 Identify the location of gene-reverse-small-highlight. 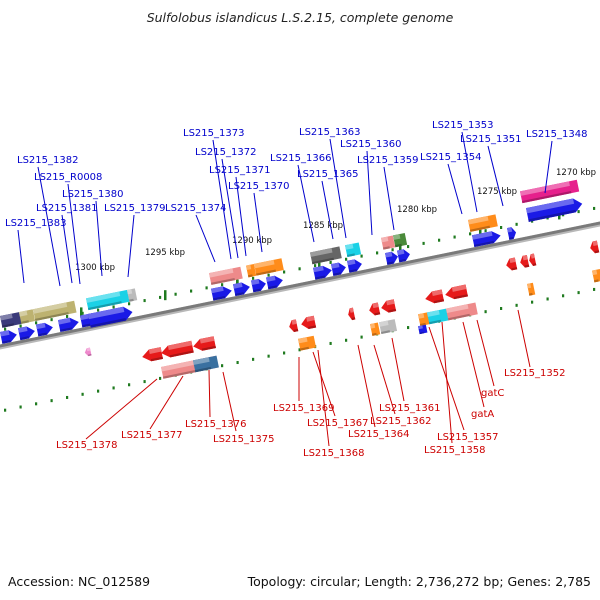
(420, 327).